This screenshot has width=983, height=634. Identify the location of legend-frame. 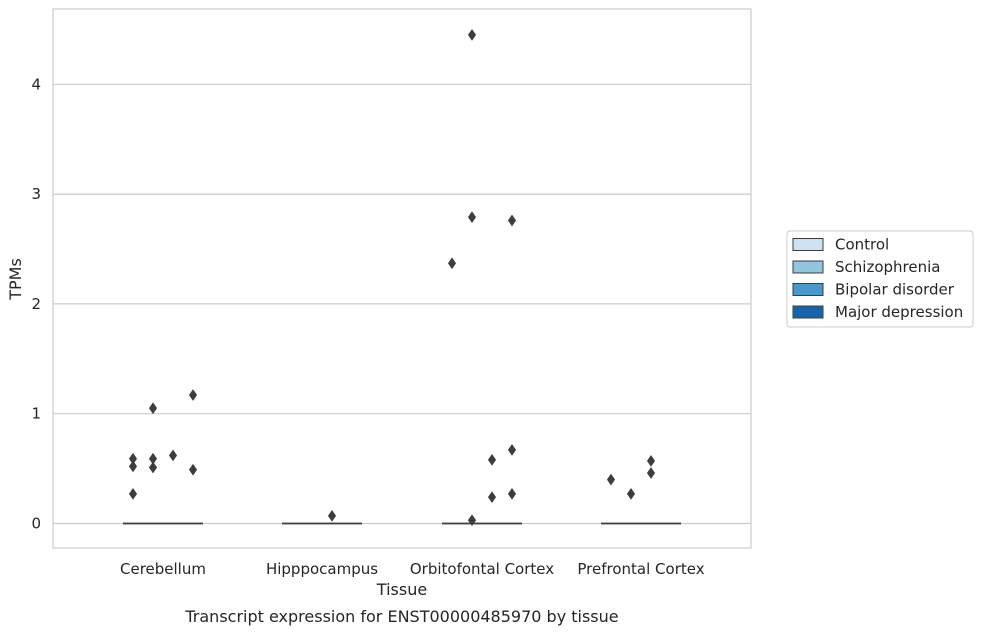
(880, 279).